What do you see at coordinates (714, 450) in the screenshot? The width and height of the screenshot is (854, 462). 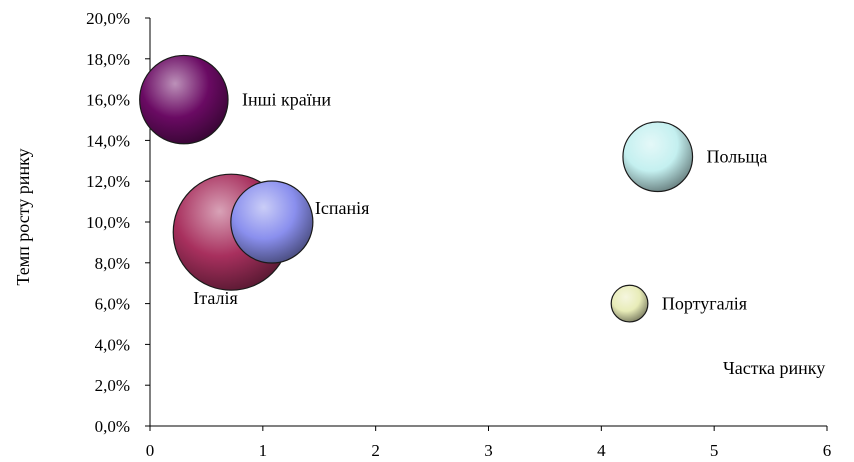 I see `x-tick-label: 5` at bounding box center [714, 450].